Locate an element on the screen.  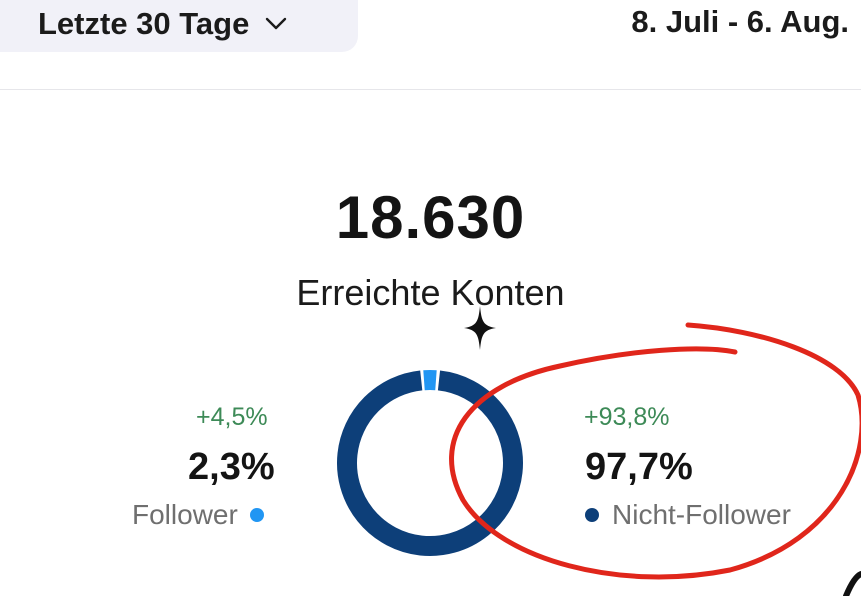
follower-share: 2,3% is located at coordinates (231, 467).